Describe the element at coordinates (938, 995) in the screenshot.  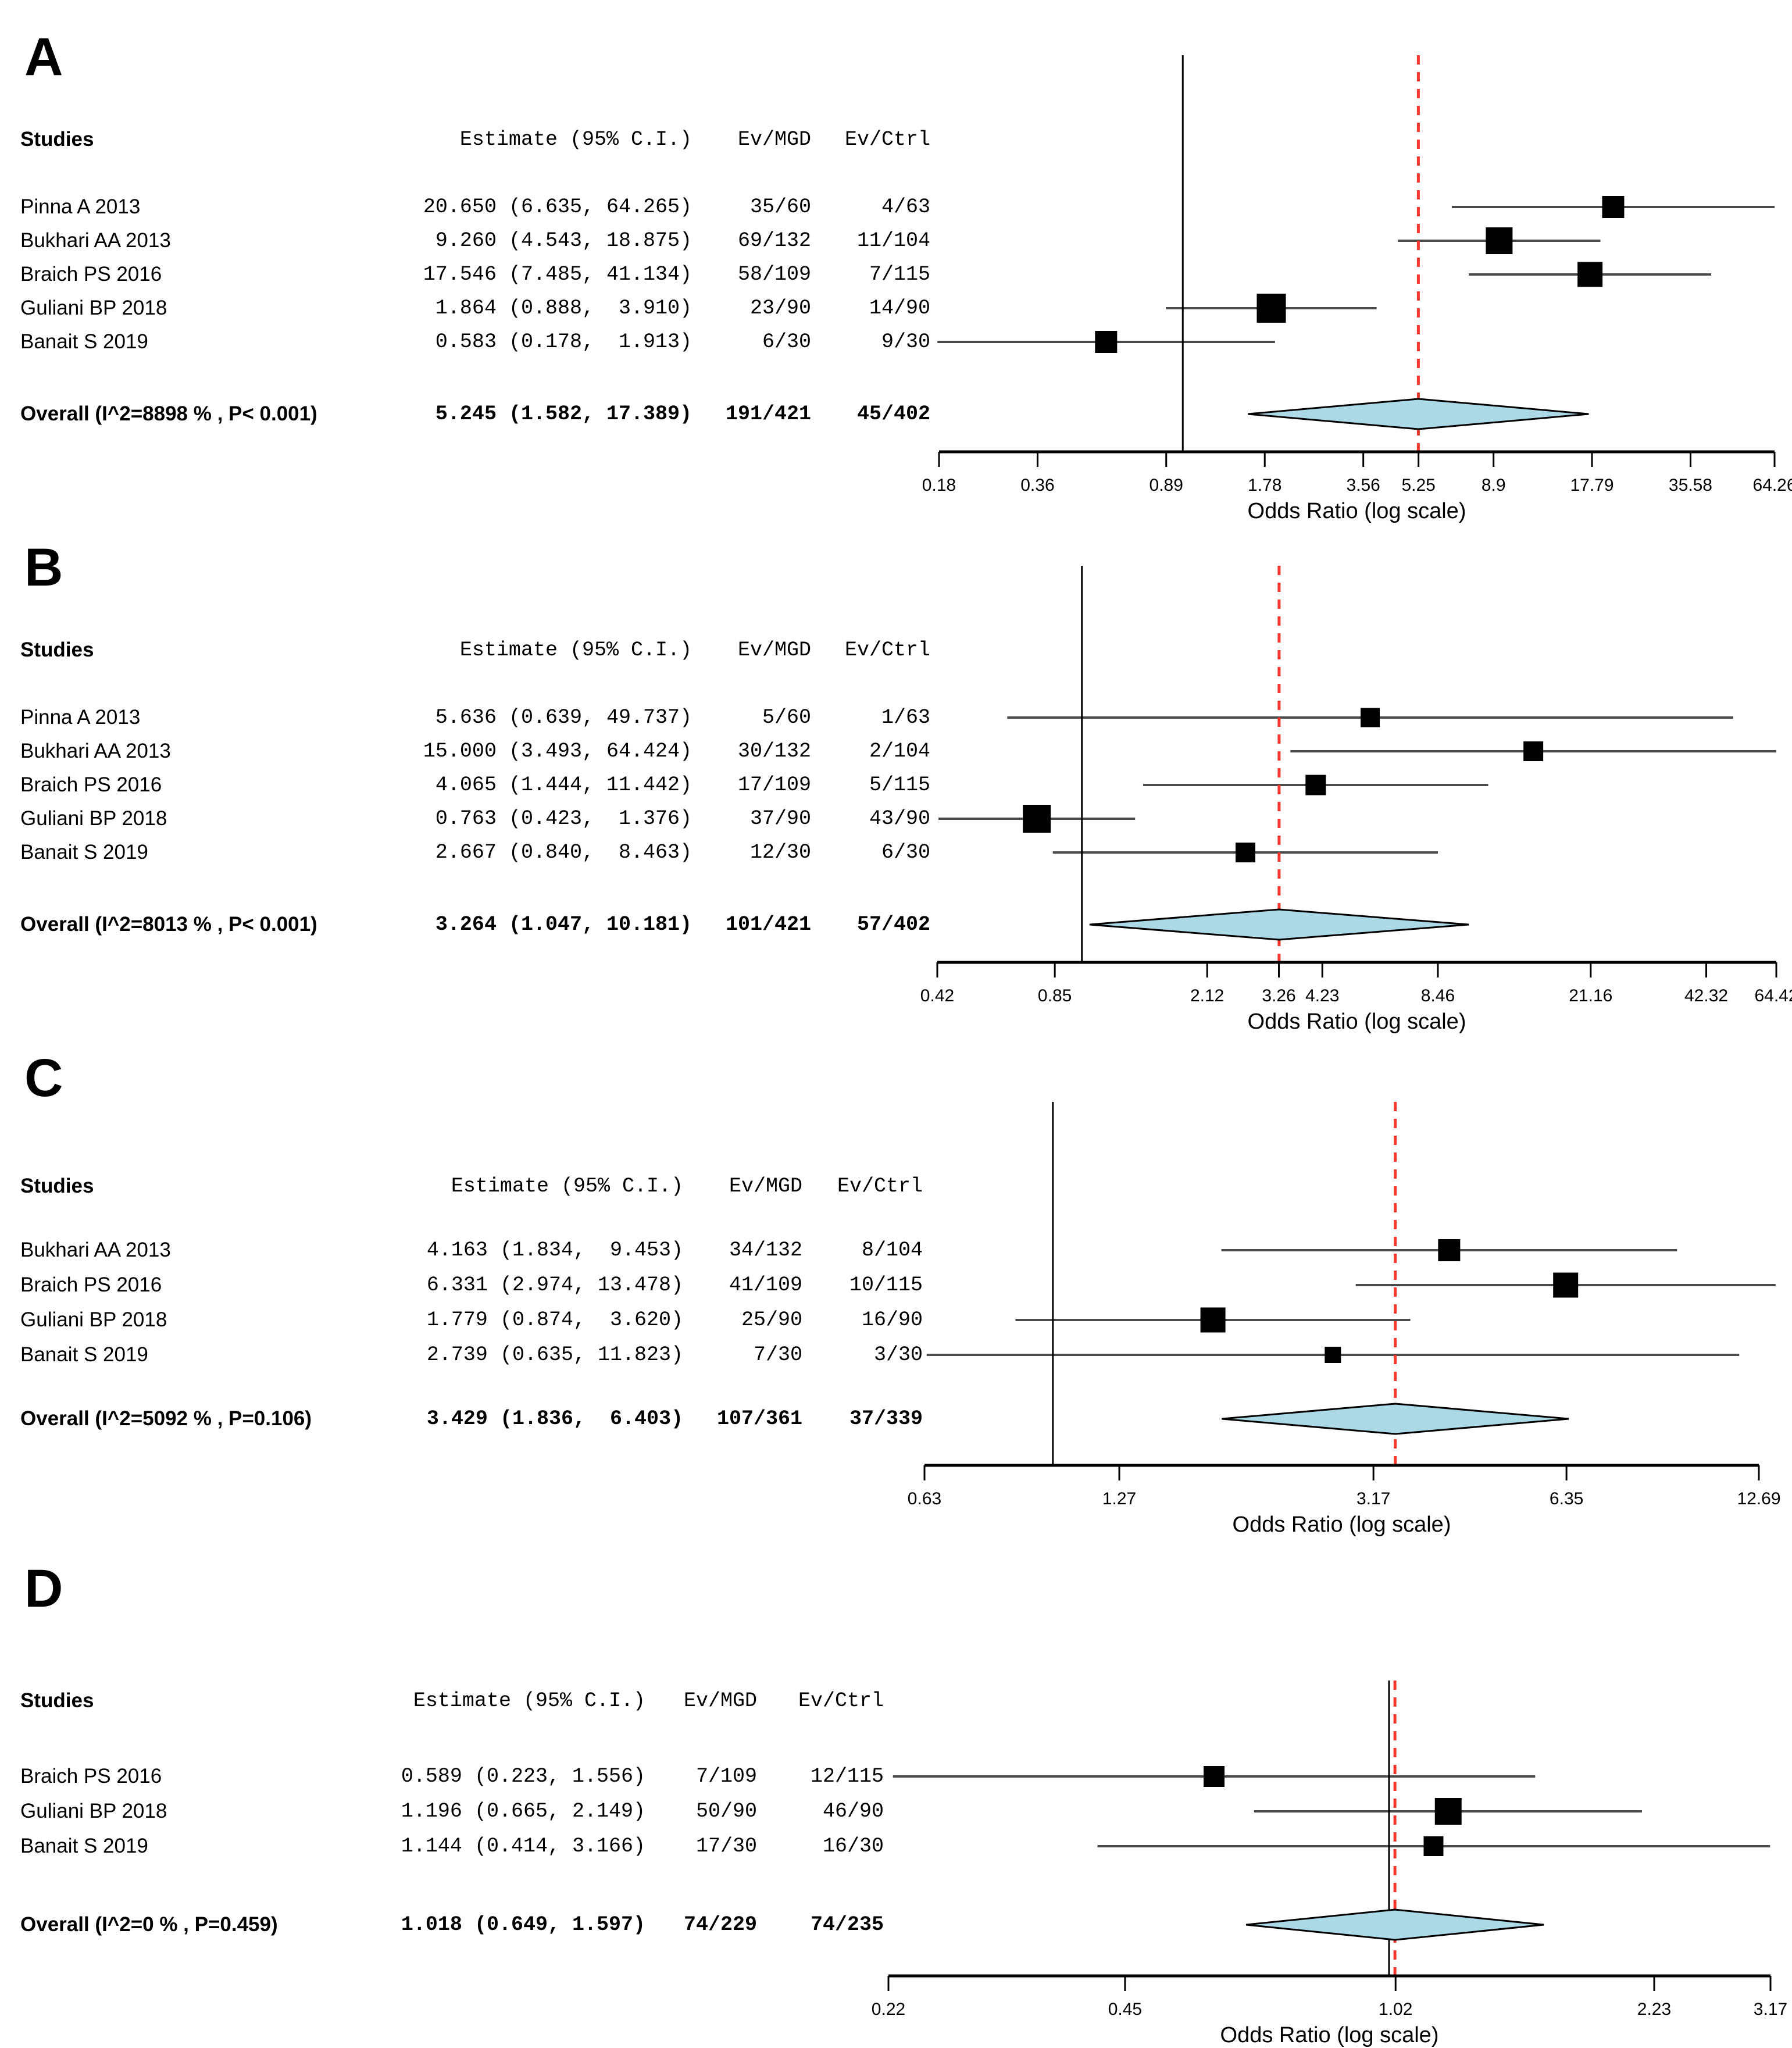
I see `axis-tick-label: 0.42` at that location.